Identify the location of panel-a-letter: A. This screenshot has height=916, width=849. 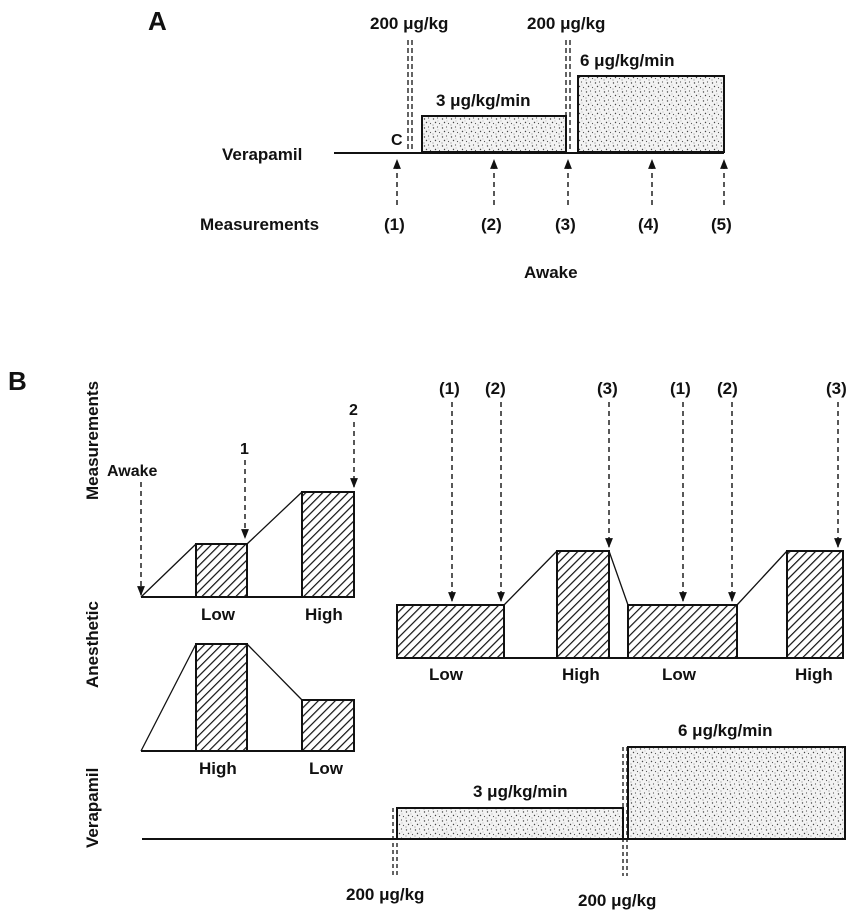
(157, 21).